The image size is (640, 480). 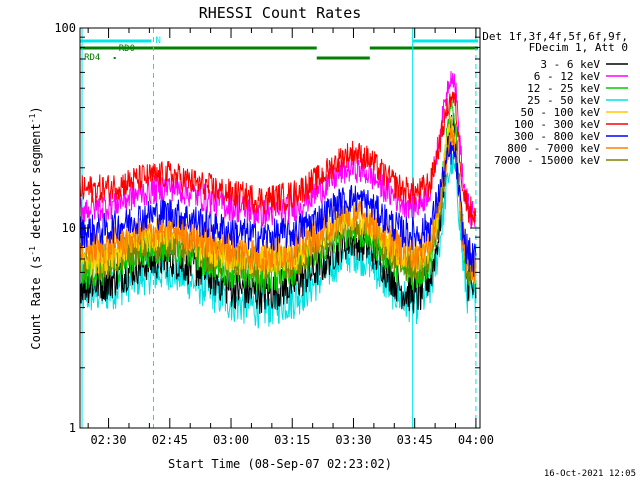 I want to click on x-tick-label: 03:45, so click(x=415, y=440).